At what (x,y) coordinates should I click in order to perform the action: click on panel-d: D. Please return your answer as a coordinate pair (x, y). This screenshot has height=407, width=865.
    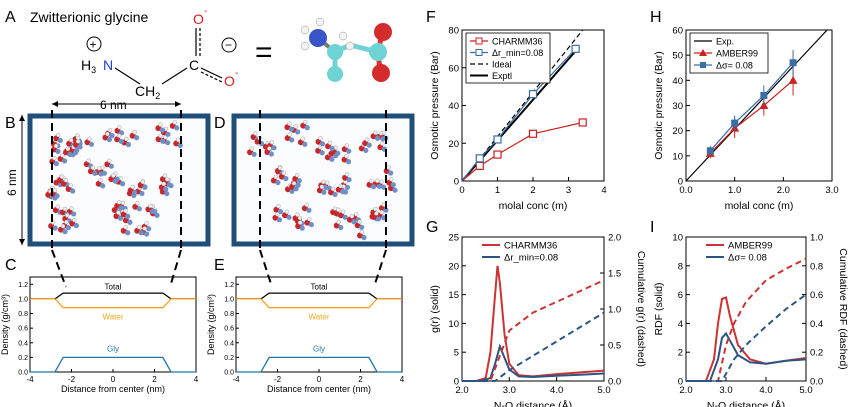
    Looking at the image, I should click on (314, 199).